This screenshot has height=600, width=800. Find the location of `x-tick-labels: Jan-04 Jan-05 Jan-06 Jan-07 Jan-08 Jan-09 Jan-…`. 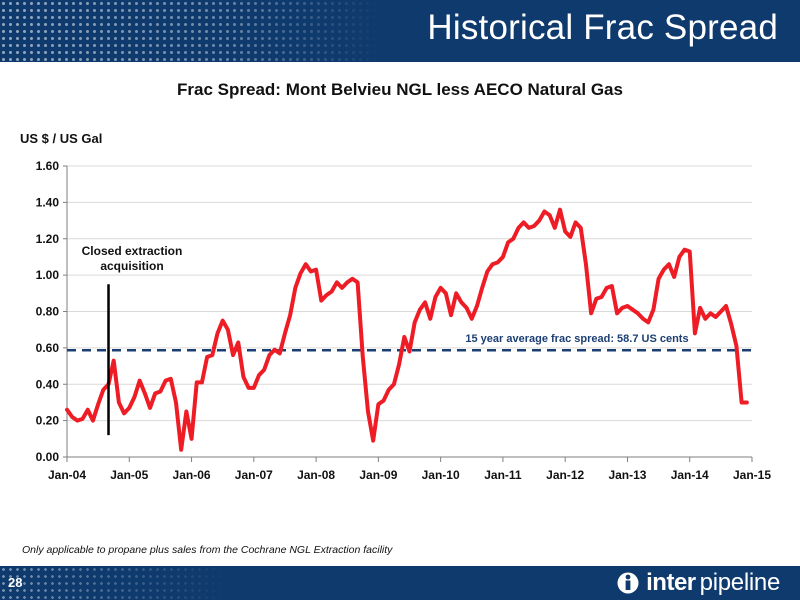

x-tick-labels: Jan-04 Jan-05 Jan-06 Jan-07 Jan-08 Jan-09 Jan-… is located at coordinates (409, 475).